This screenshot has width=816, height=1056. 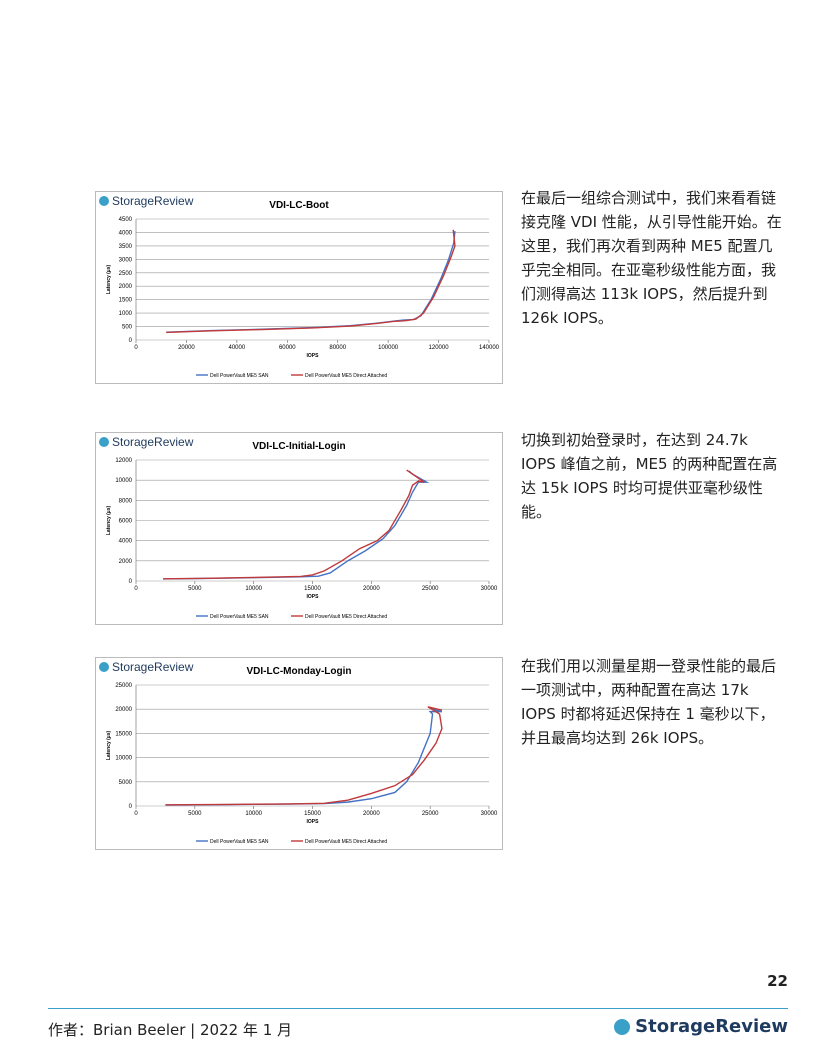 What do you see at coordinates (126, 274) in the screenshot?
I see `y-tick-label: 2500` at bounding box center [126, 274].